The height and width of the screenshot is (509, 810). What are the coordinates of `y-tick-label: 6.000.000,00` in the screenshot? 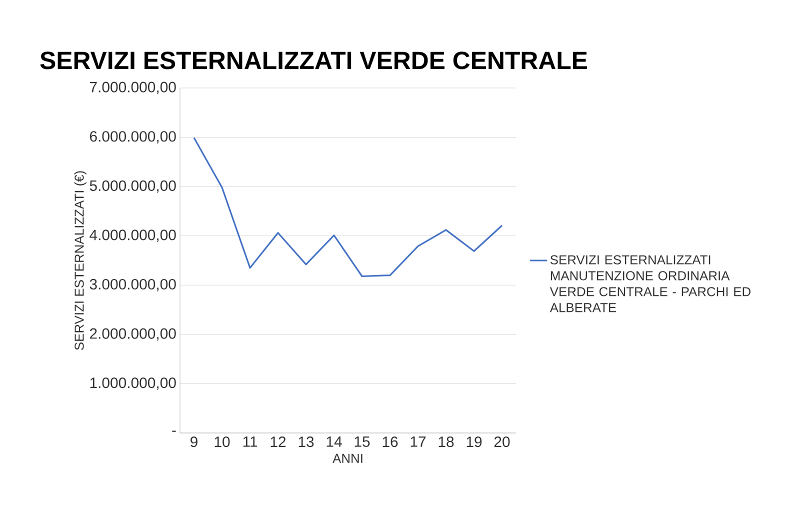 It's located at (133, 137).